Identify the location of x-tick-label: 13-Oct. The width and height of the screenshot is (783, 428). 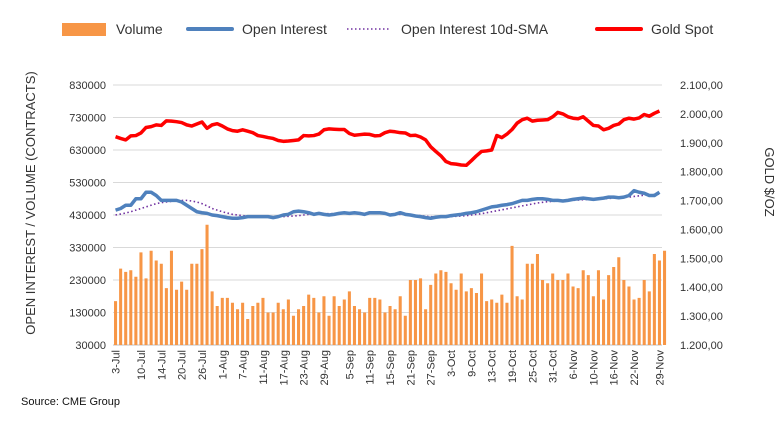
(493, 366).